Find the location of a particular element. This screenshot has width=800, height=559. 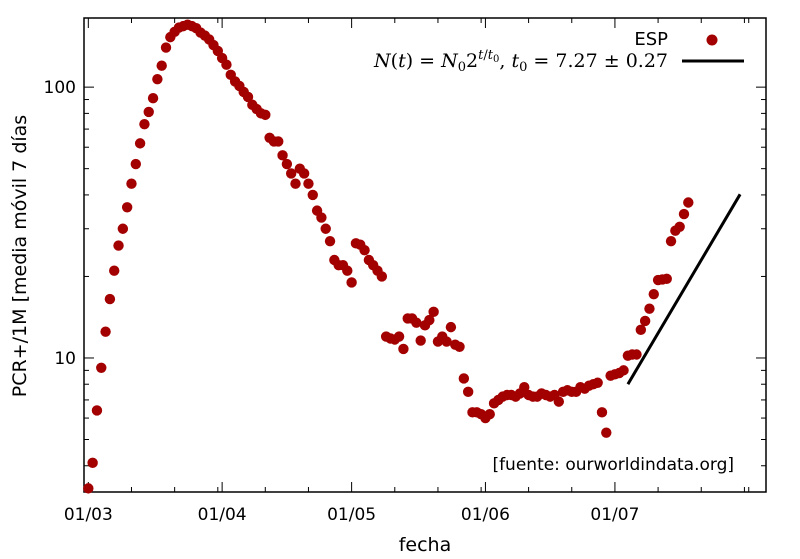

legend-label-esp: ESP is located at coordinates (651, 39).